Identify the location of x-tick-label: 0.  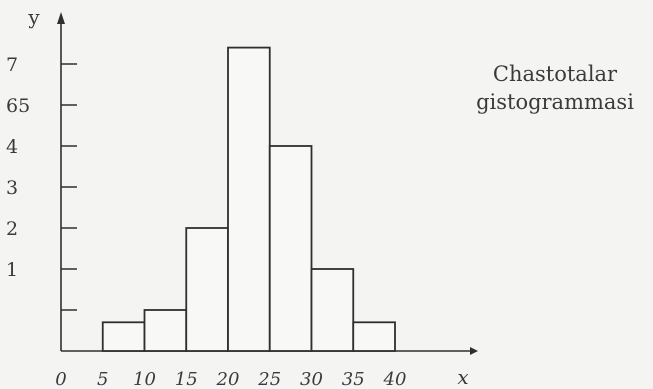
(60, 379).